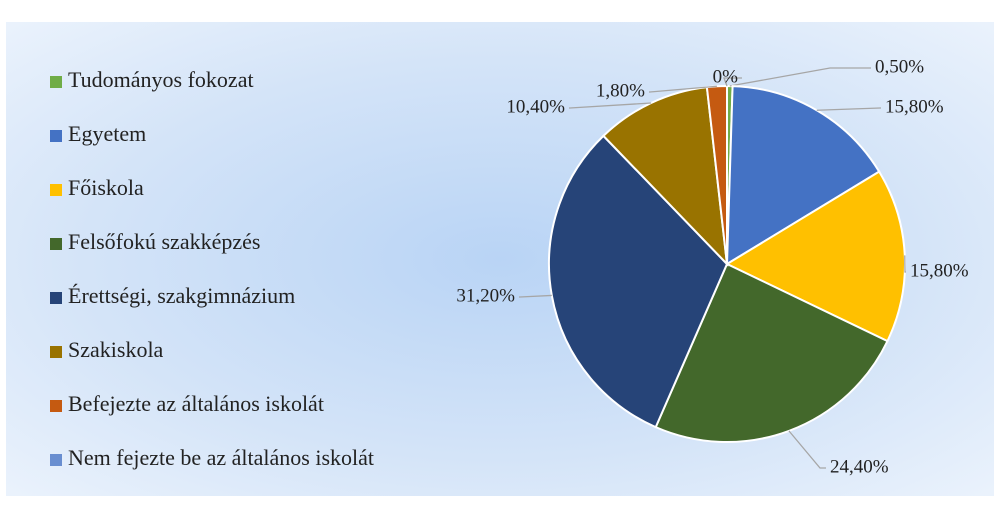 The image size is (1000, 506). Describe the element at coordinates (164, 241) in the screenshot. I see `legend-label: Felsőfokú szakképzés` at that location.